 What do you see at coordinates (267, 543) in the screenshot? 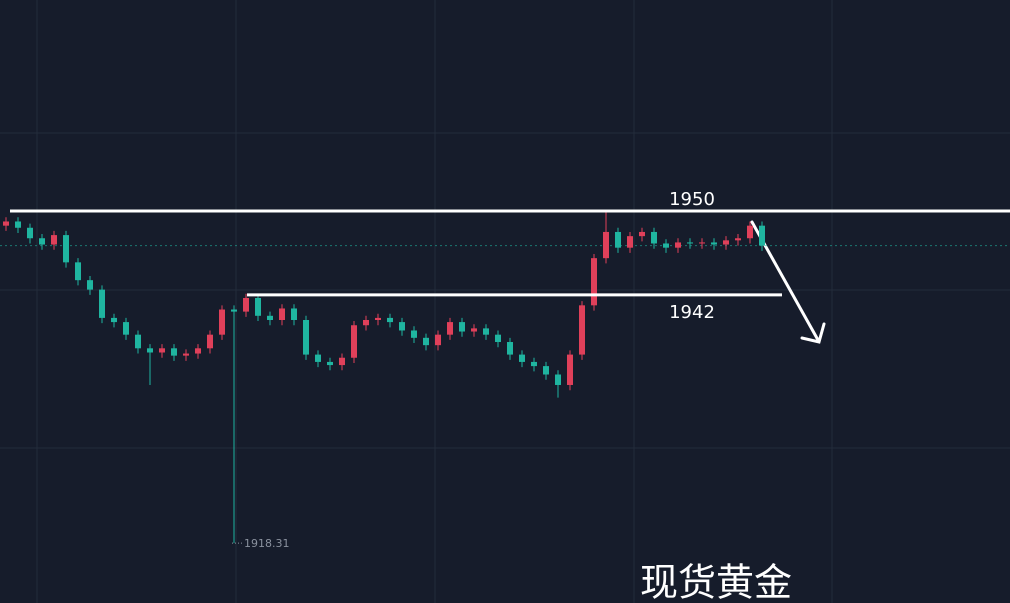
I see `low-label: 1918.31` at bounding box center [267, 543].